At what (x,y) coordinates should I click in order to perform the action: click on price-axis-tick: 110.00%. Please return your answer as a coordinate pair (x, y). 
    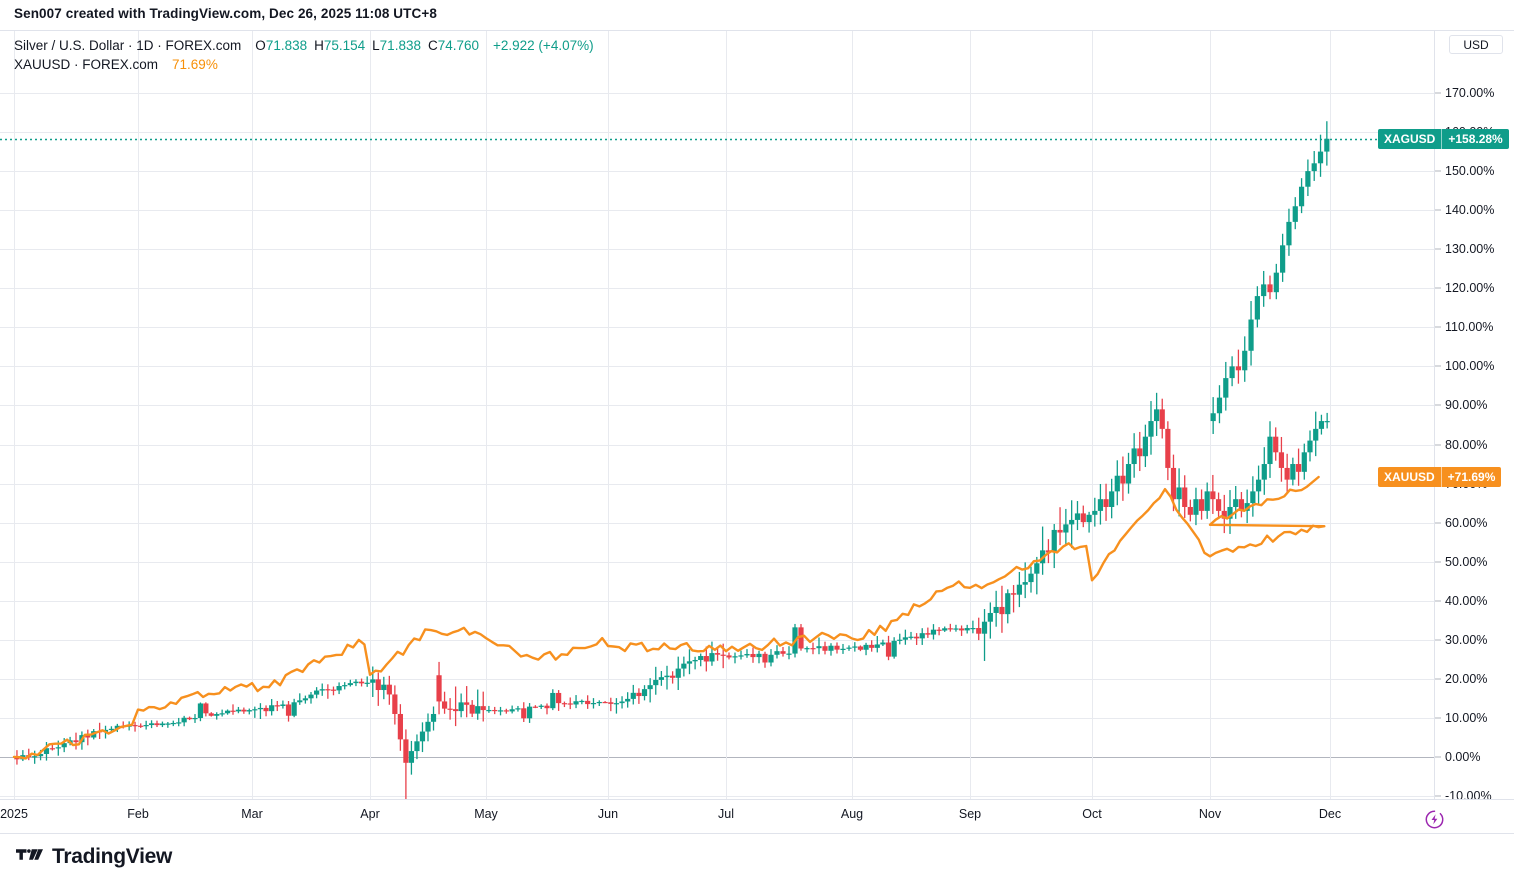
    Looking at the image, I should click on (1469, 327).